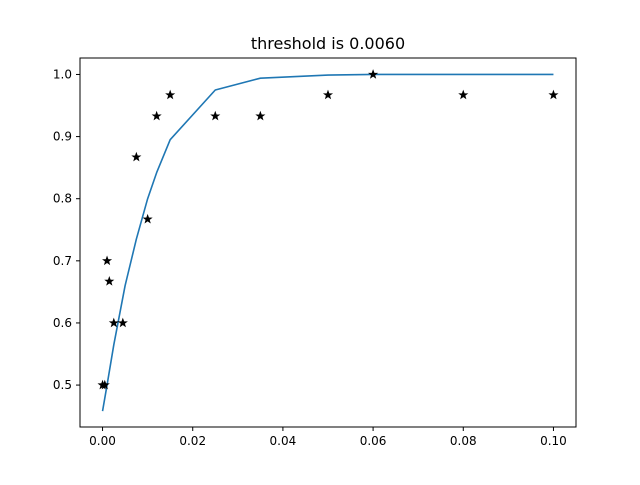 The width and height of the screenshot is (640, 485). What do you see at coordinates (62, 74) in the screenshot?
I see `y-tick-label: 1.0` at bounding box center [62, 74].